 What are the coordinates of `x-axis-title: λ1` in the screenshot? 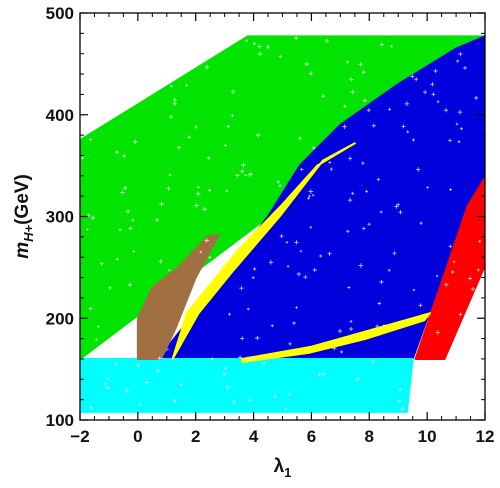 It's located at (283, 468).